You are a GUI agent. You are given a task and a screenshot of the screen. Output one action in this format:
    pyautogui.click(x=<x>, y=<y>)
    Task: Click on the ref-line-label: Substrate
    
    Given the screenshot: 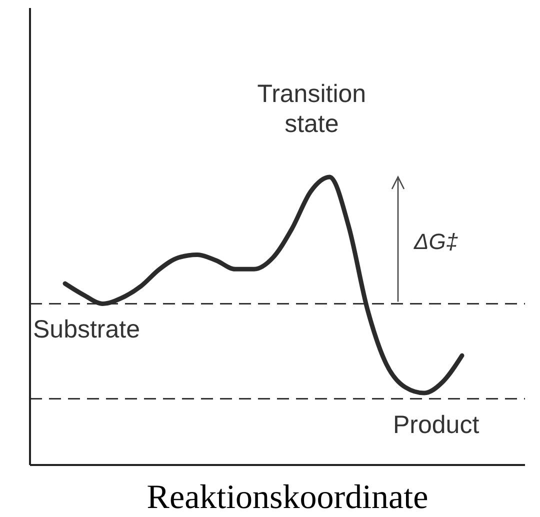 What is the action you would take?
    pyautogui.click(x=86, y=330)
    